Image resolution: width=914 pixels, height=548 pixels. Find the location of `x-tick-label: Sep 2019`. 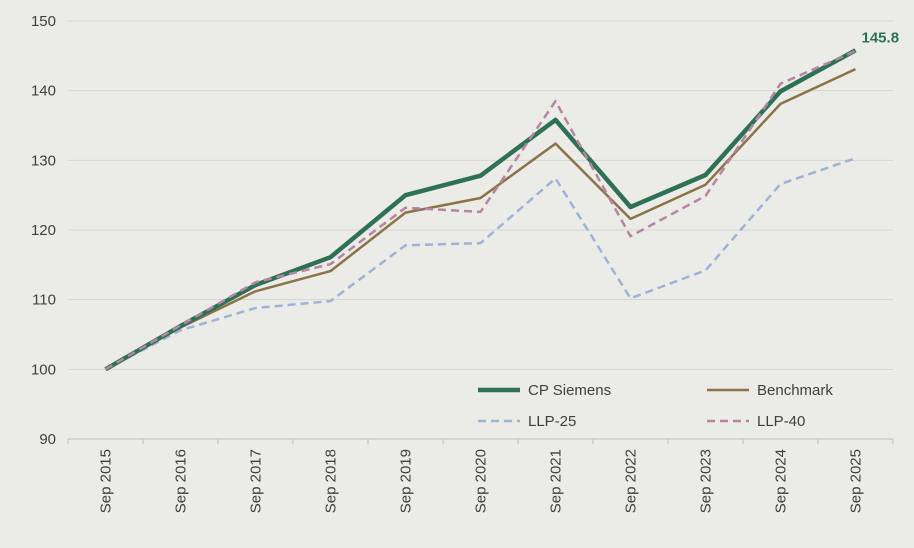

x-tick-label: Sep 2019 is located at coordinates (406, 481).